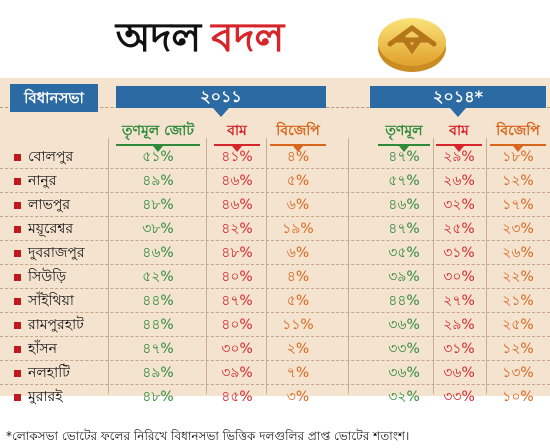  I want to click on title-part-2: বদল, so click(248, 38).